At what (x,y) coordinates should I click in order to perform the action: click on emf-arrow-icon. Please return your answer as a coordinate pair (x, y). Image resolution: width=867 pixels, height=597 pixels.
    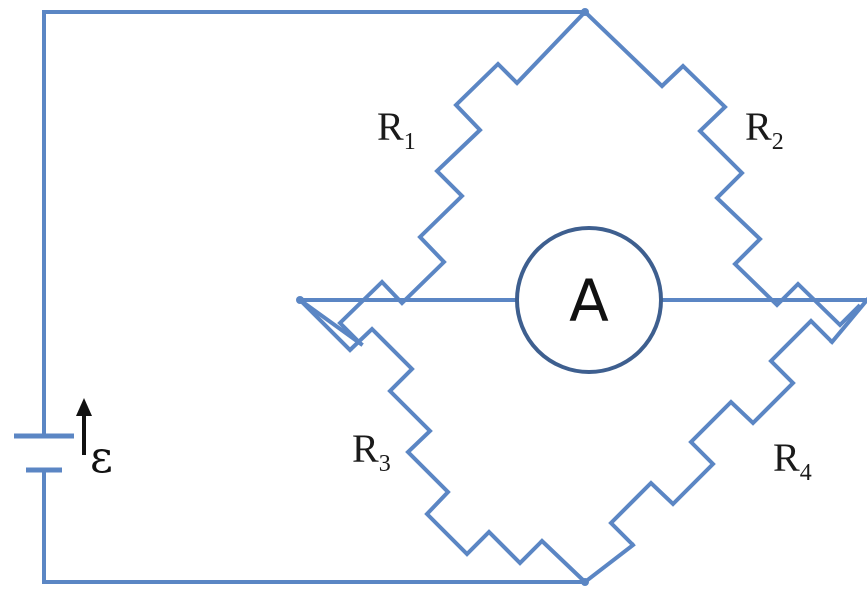
    Looking at the image, I should click on (84, 426).